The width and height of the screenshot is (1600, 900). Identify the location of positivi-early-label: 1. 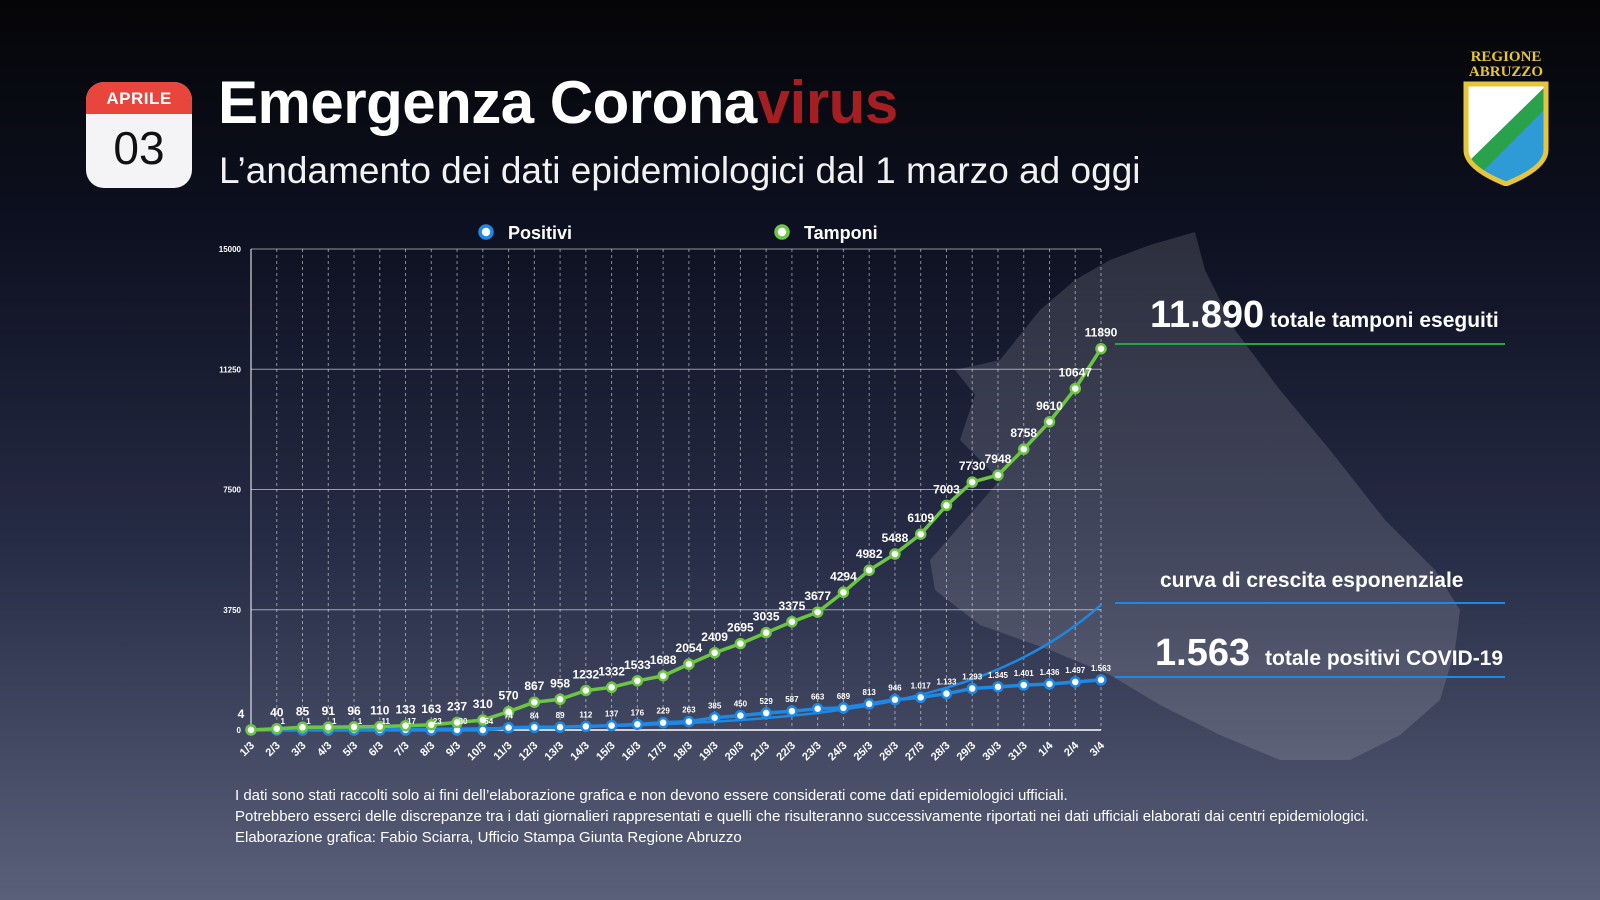
(308, 721).